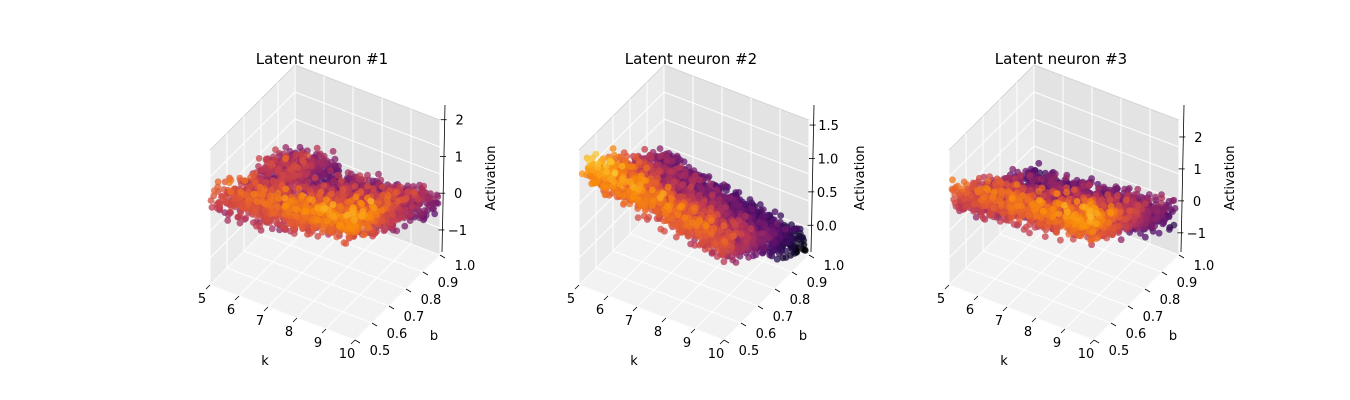  I want to click on x-tick-label: 5, so click(202, 299).